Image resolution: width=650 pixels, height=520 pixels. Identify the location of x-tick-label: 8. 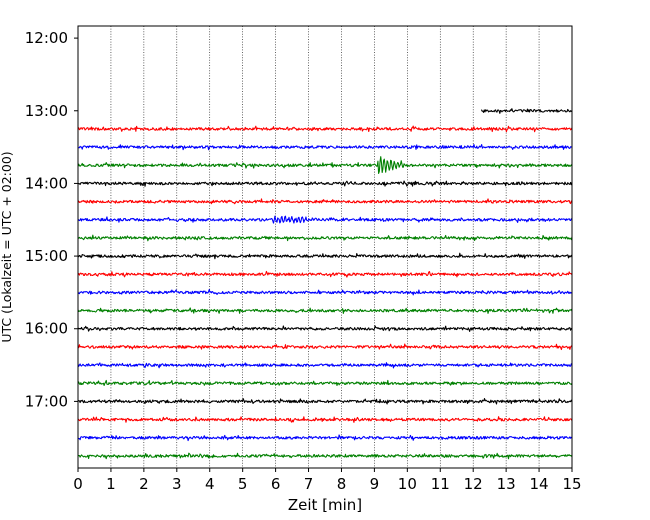
(342, 484).